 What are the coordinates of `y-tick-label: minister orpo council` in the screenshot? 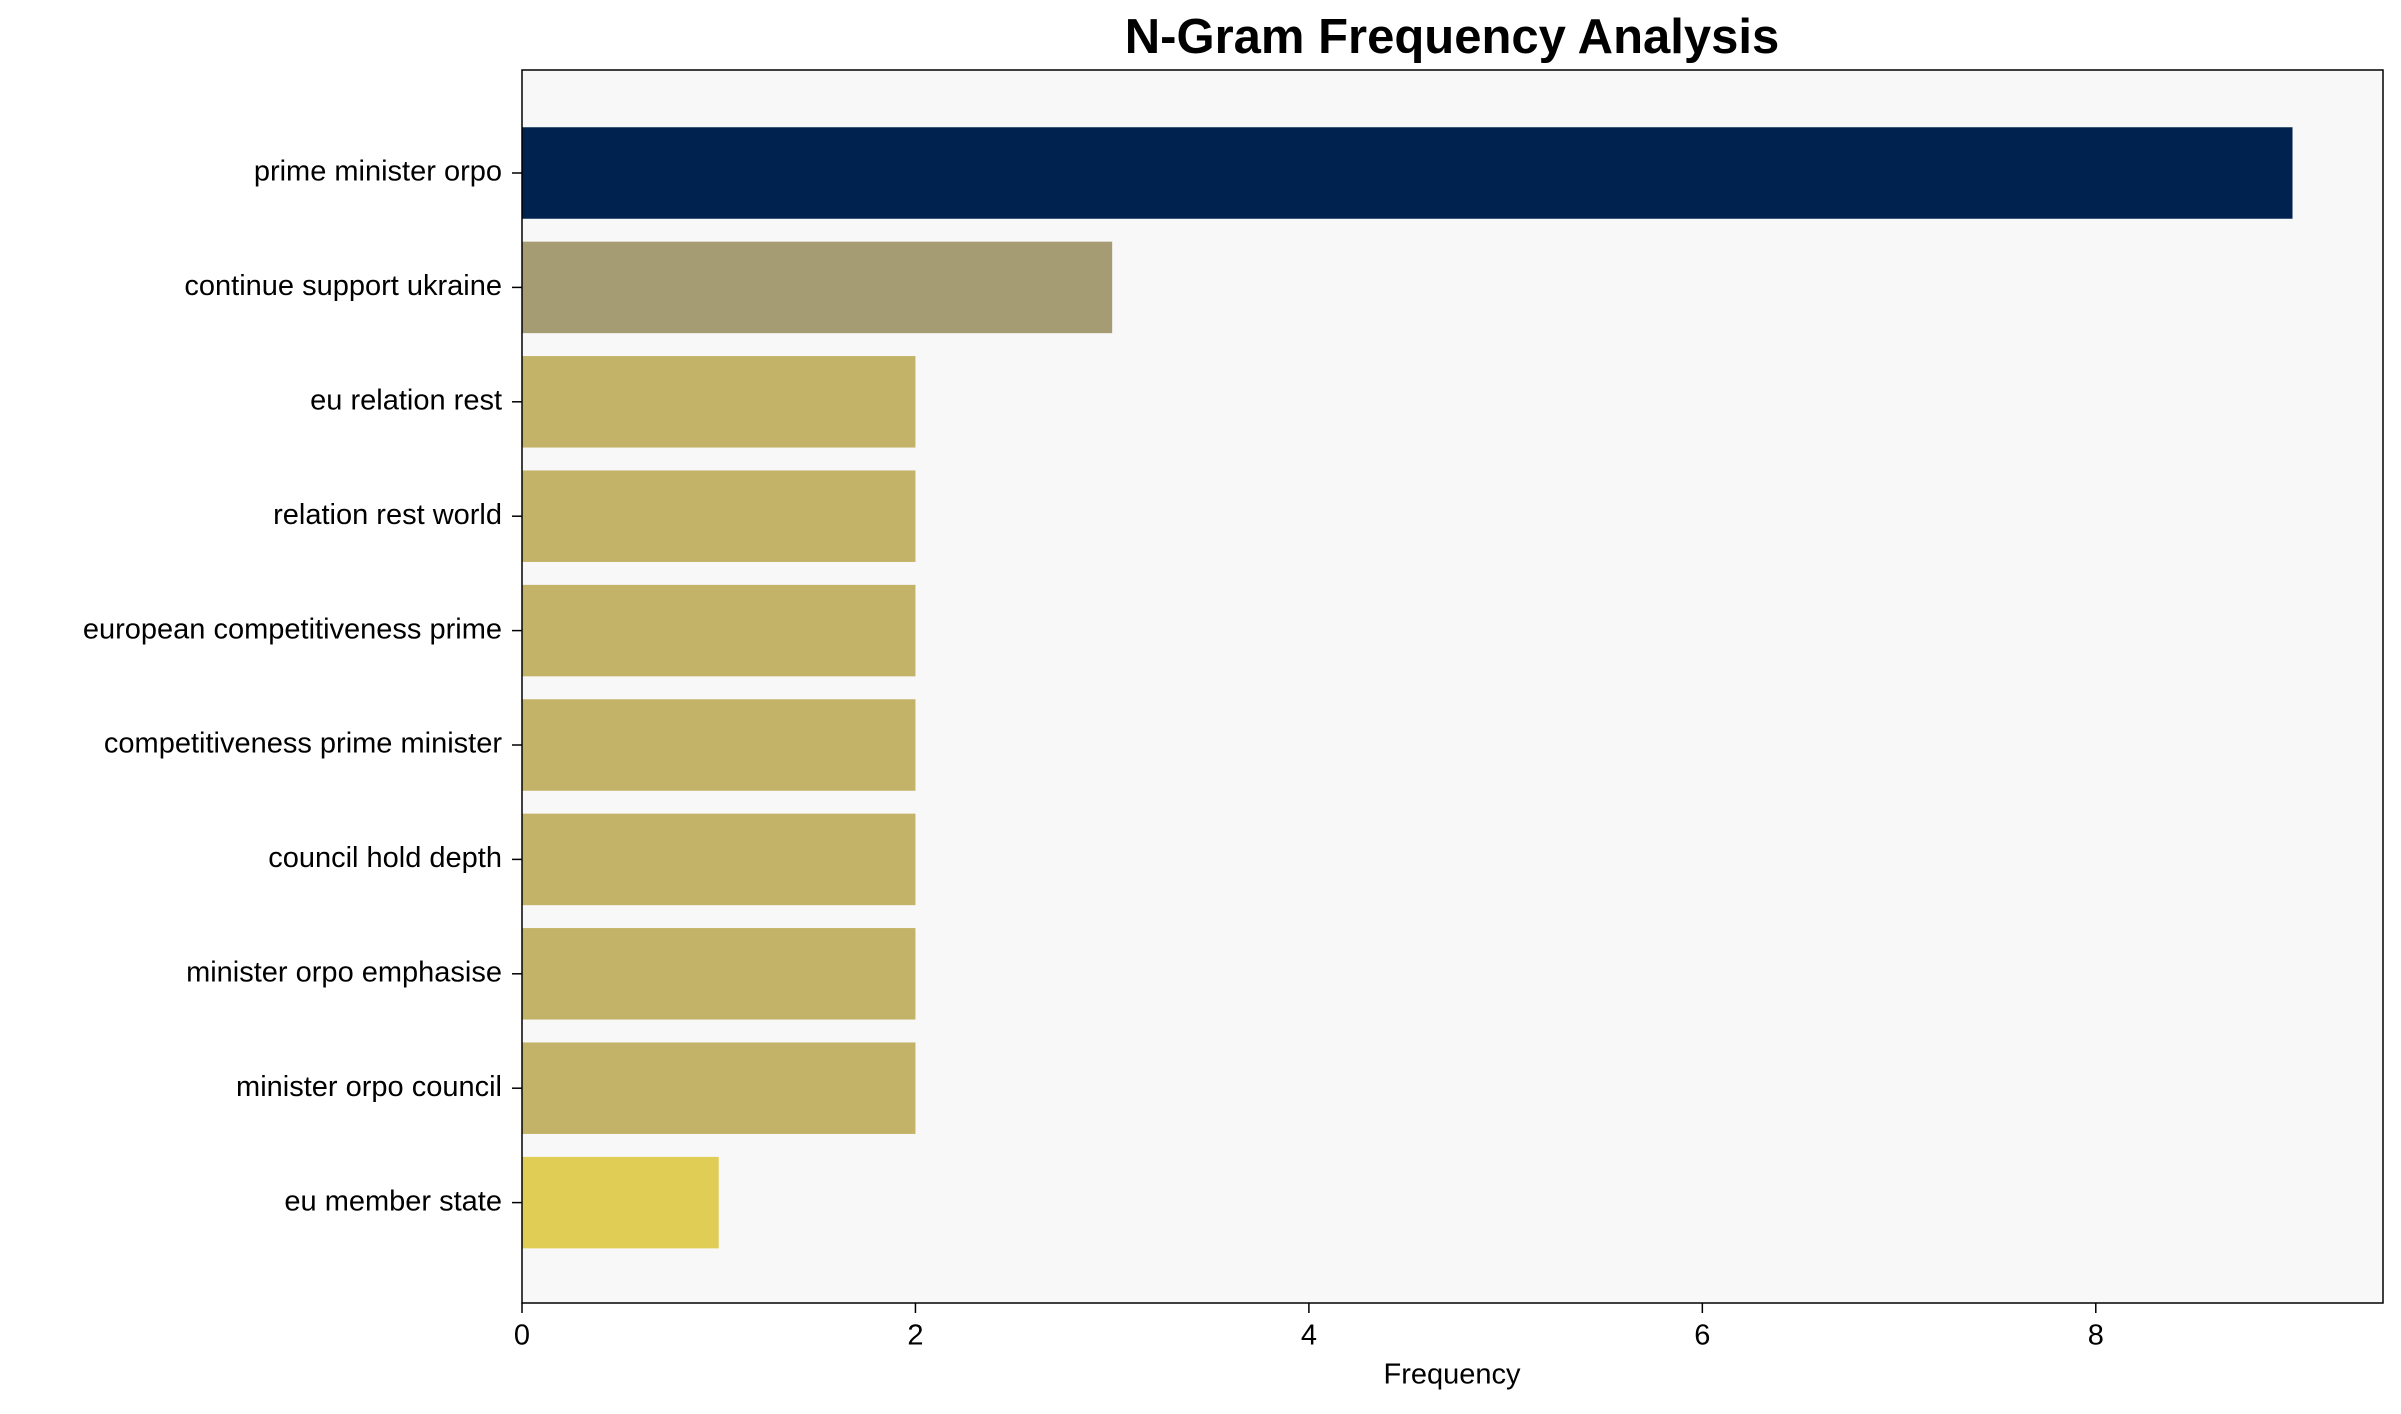 It's located at (369, 1087).